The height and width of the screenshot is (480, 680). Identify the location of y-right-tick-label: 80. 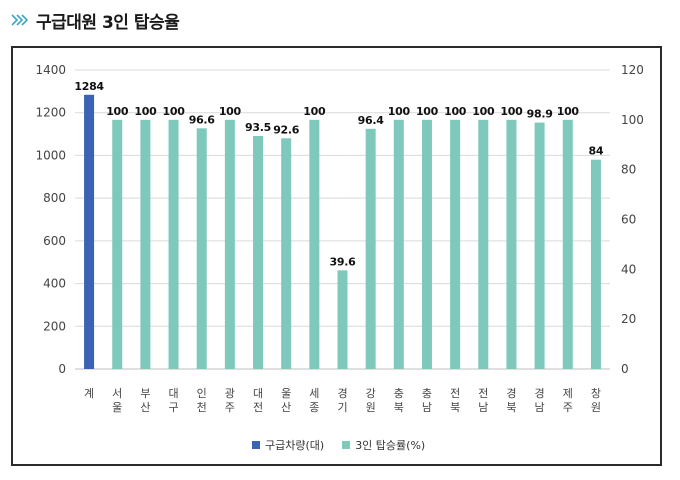
(628, 170).